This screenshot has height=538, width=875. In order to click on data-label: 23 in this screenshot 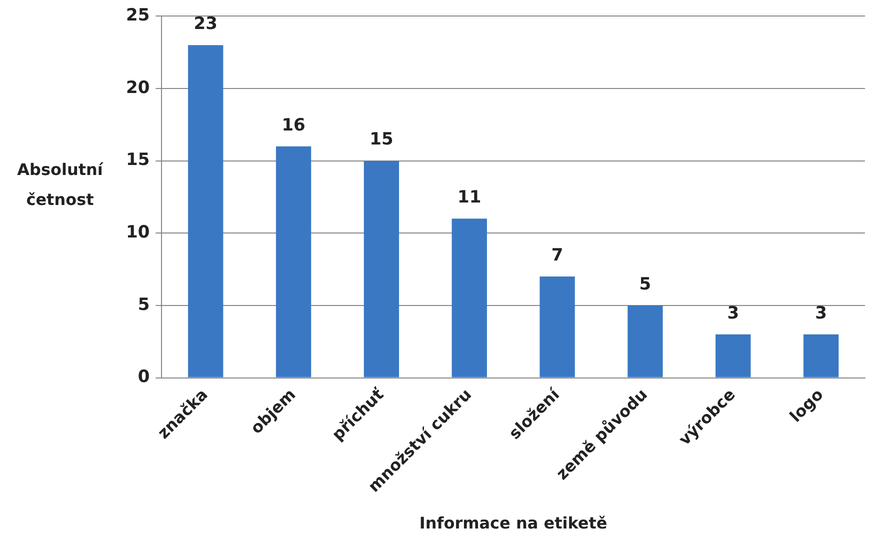, I will do `click(206, 24)`.